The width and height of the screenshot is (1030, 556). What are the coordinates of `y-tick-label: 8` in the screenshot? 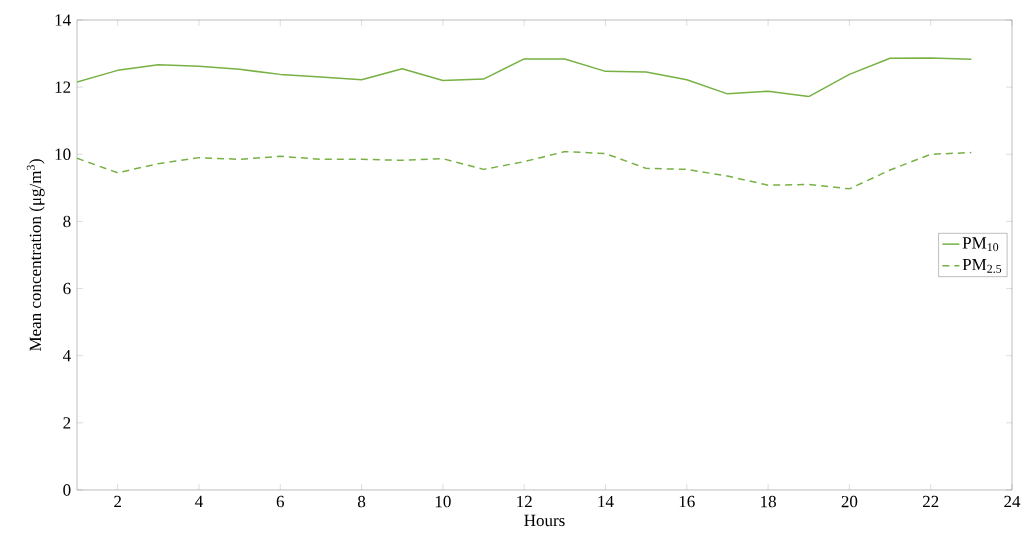 It's located at (67, 221).